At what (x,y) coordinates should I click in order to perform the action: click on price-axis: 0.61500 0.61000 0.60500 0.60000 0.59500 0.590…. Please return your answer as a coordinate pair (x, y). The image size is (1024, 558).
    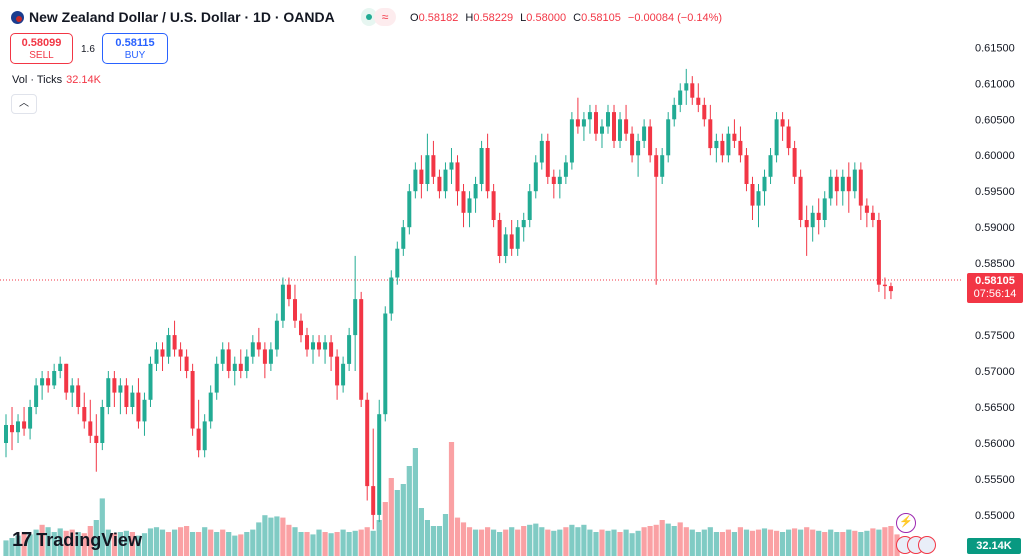
    Looking at the image, I should click on (995, 282).